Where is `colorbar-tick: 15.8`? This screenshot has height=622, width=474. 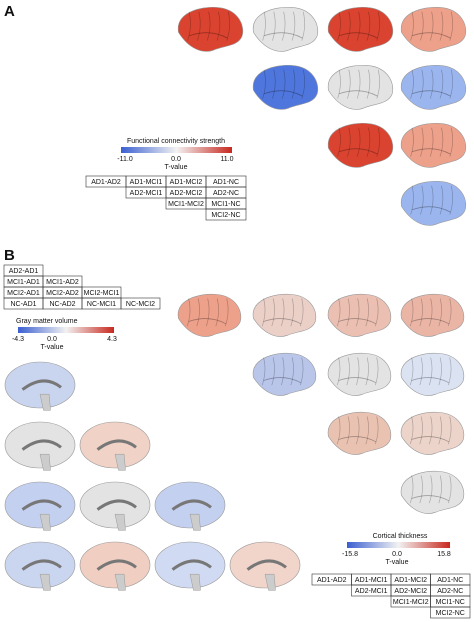
colorbar-tick: 15.8 is located at coordinates (444, 554).